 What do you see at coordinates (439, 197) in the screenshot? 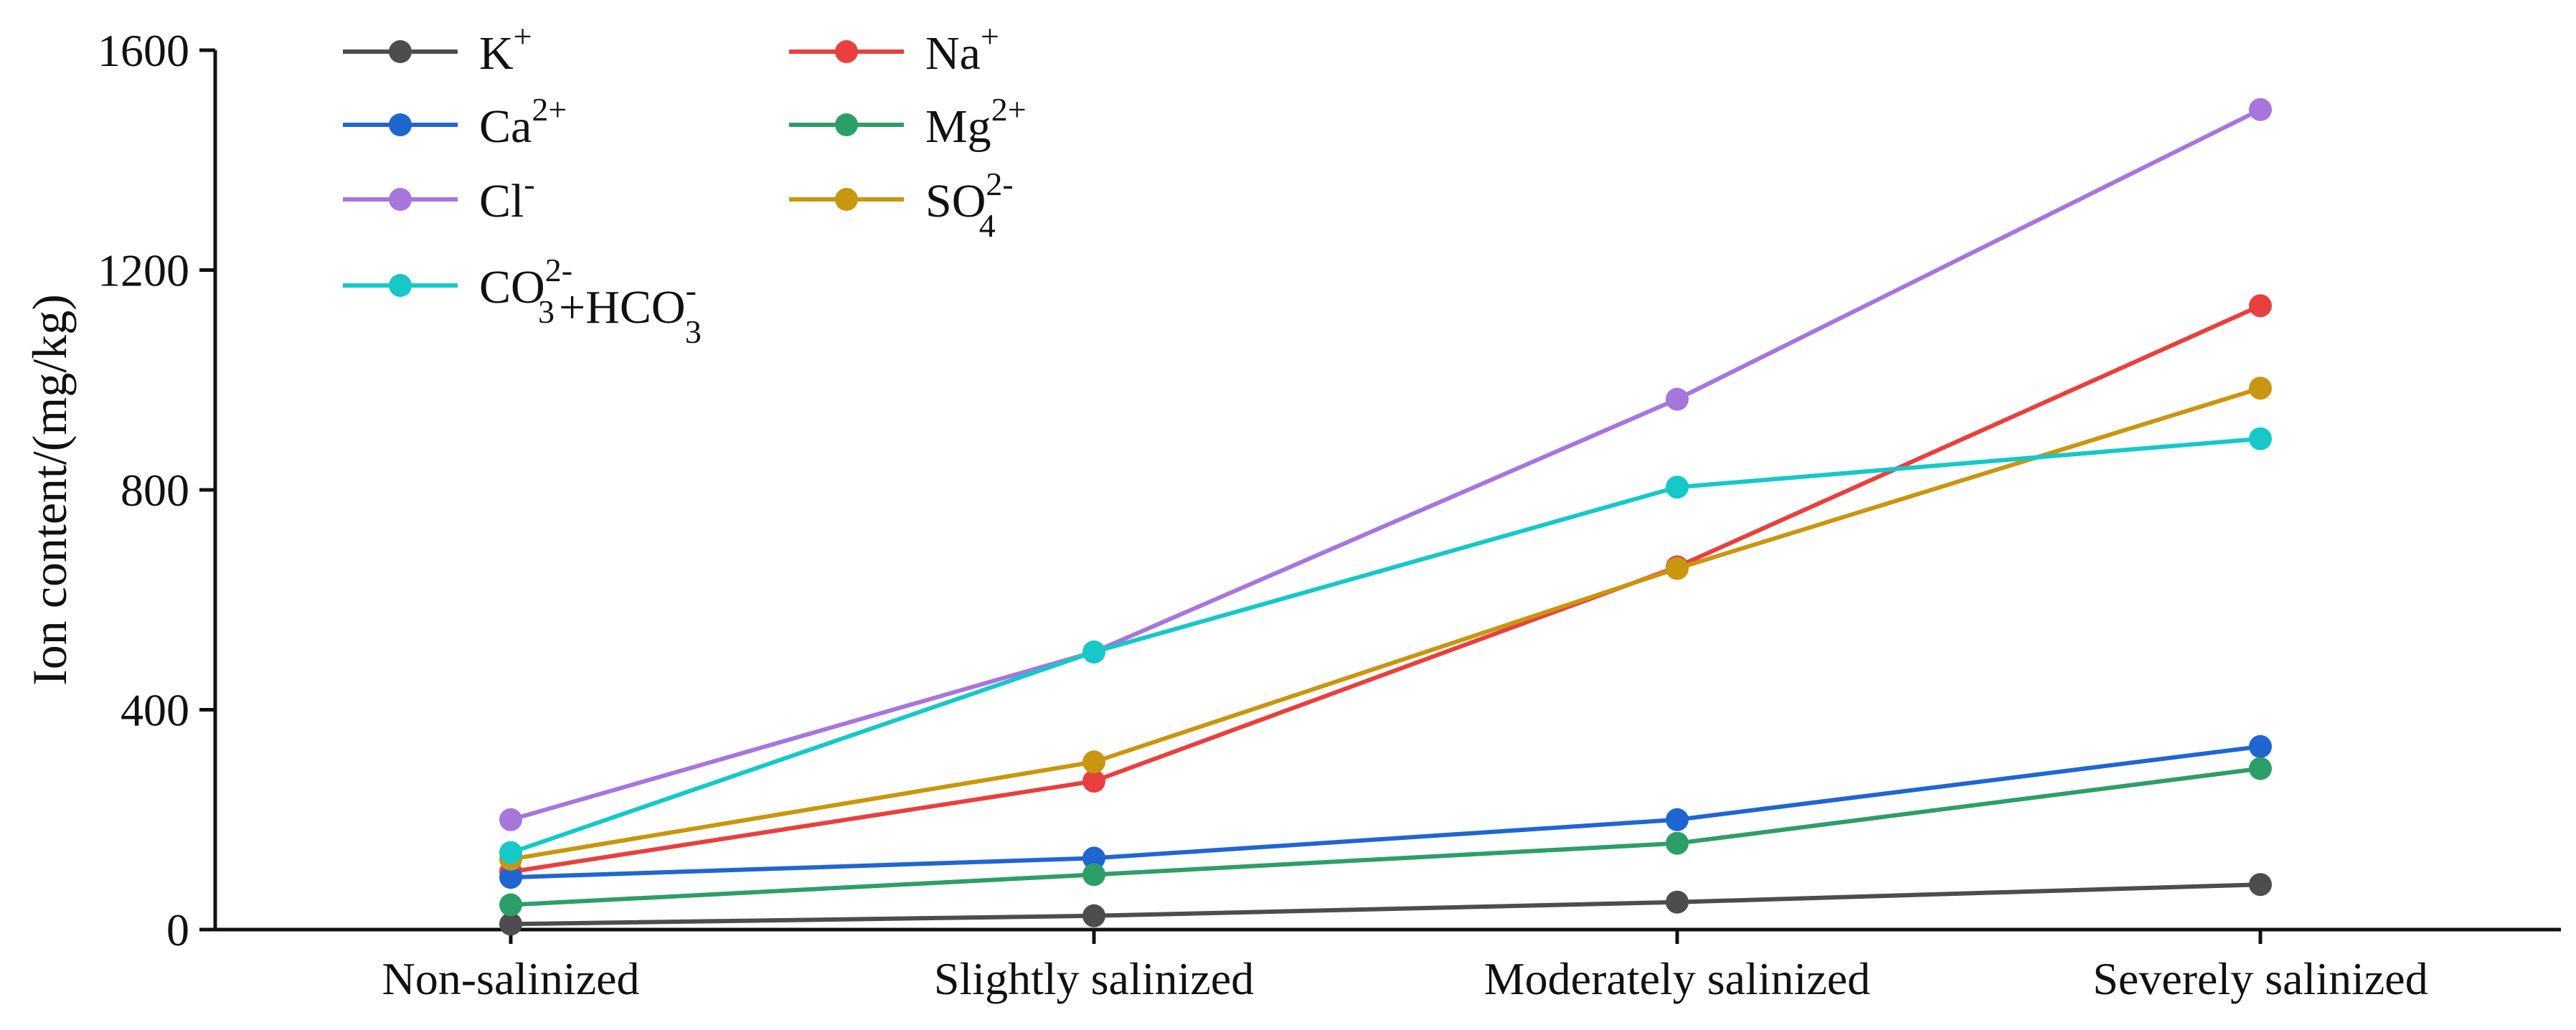
I see `legend-item: Cl-` at bounding box center [439, 197].